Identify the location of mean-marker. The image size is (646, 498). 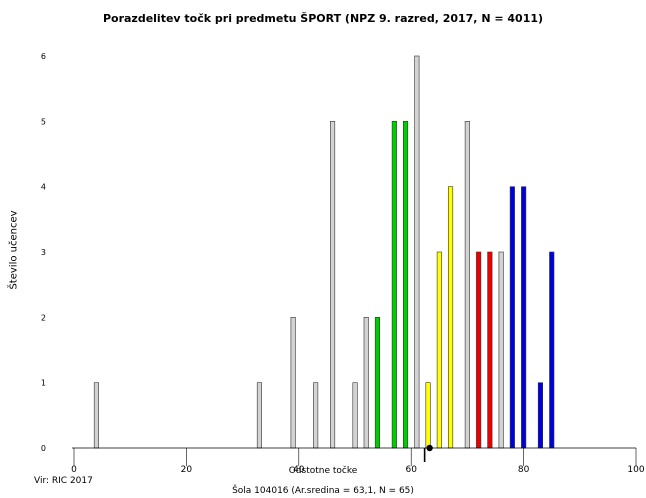
(429, 448).